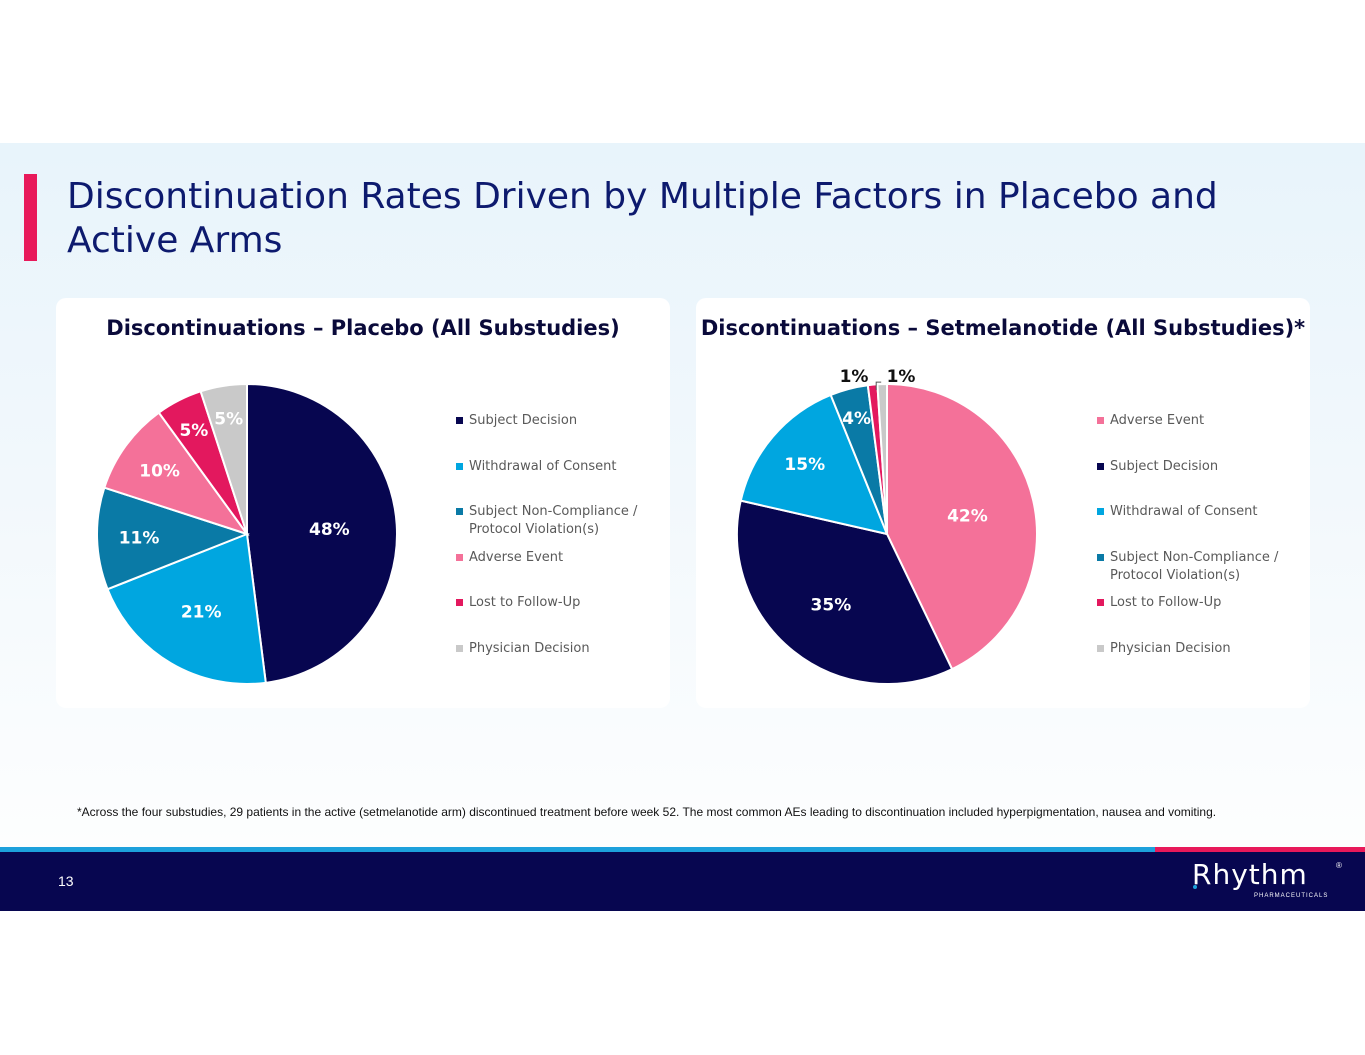 Image resolution: width=1365 pixels, height=1055 pixels. I want to click on data-label-physician-decision: 5%, so click(228, 419).